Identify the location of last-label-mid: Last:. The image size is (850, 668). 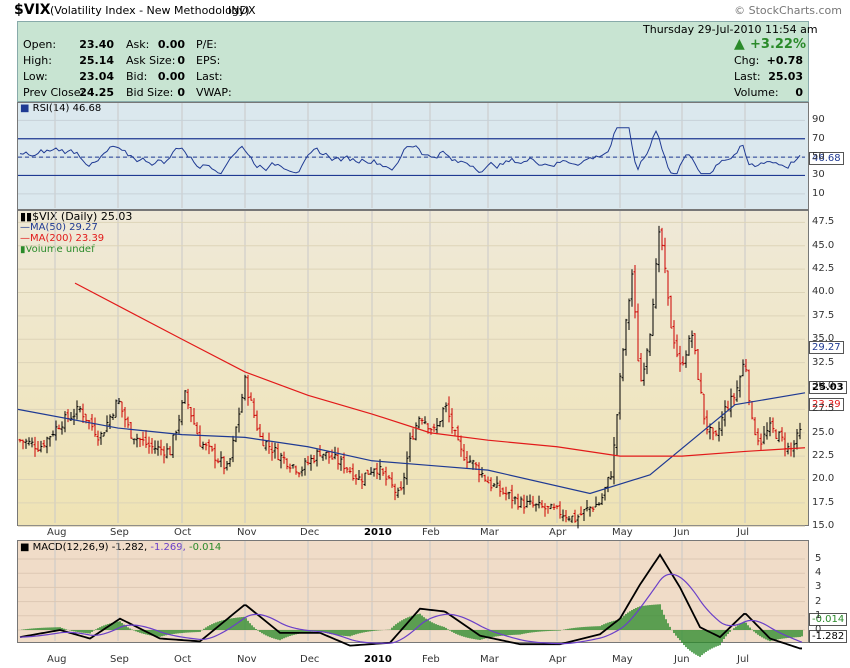
(209, 76).